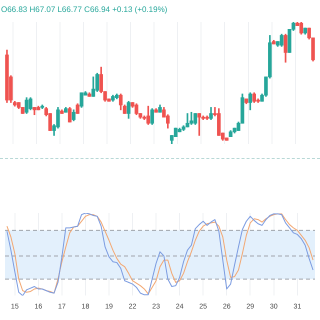 The image size is (320, 320). I want to click on text: O66.83 H67.07 L66.77 C66.94 +0.13 (+0.19%), so click(84, 9).